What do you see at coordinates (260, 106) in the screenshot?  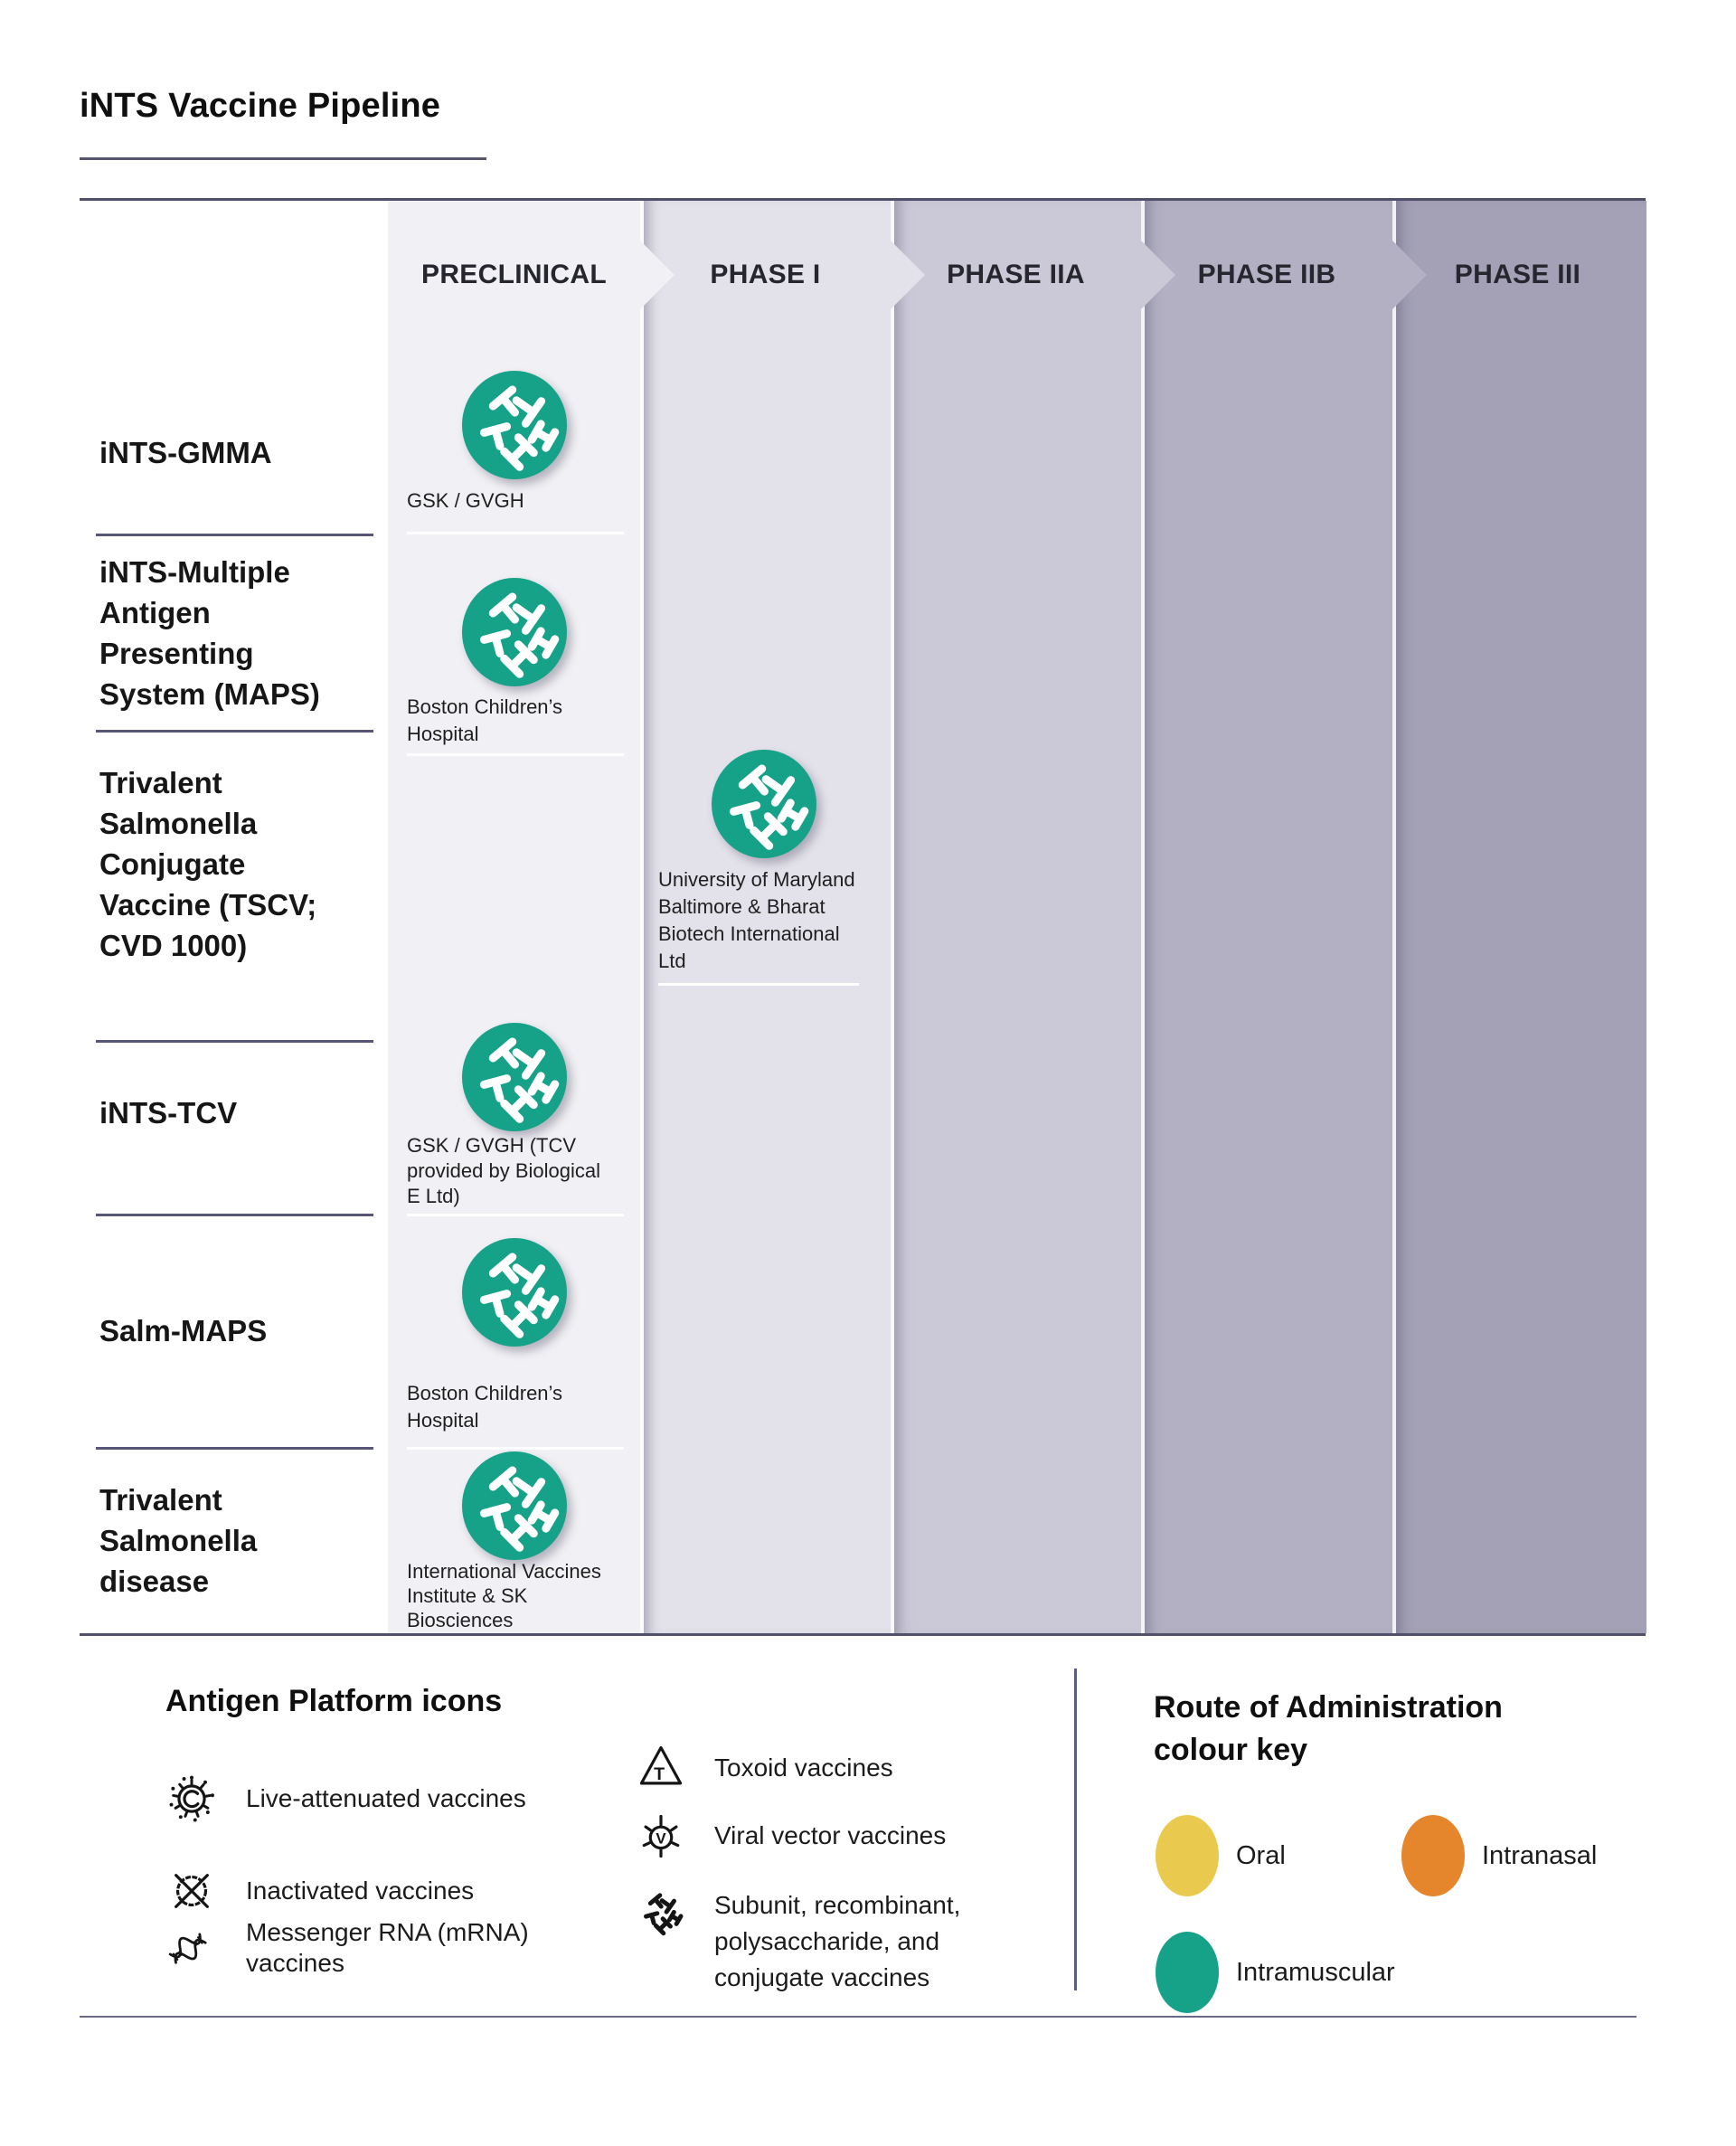 I see `page-title: iNTS Vaccine Pipeline` at bounding box center [260, 106].